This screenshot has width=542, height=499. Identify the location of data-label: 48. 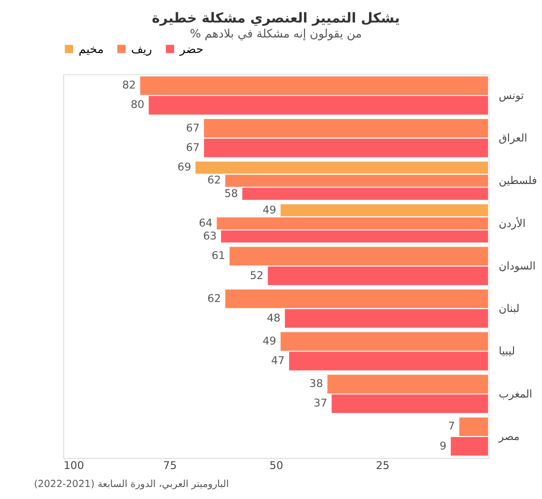
(273, 317).